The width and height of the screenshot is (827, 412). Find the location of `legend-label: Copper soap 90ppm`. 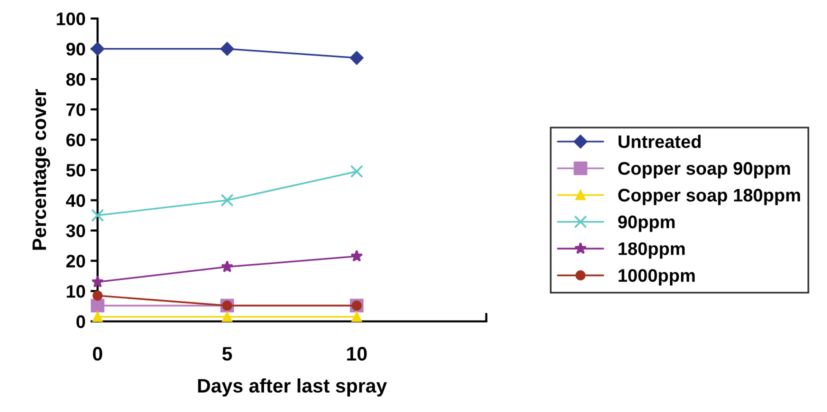

legend-label: Copper soap 90ppm is located at coordinates (704, 170).